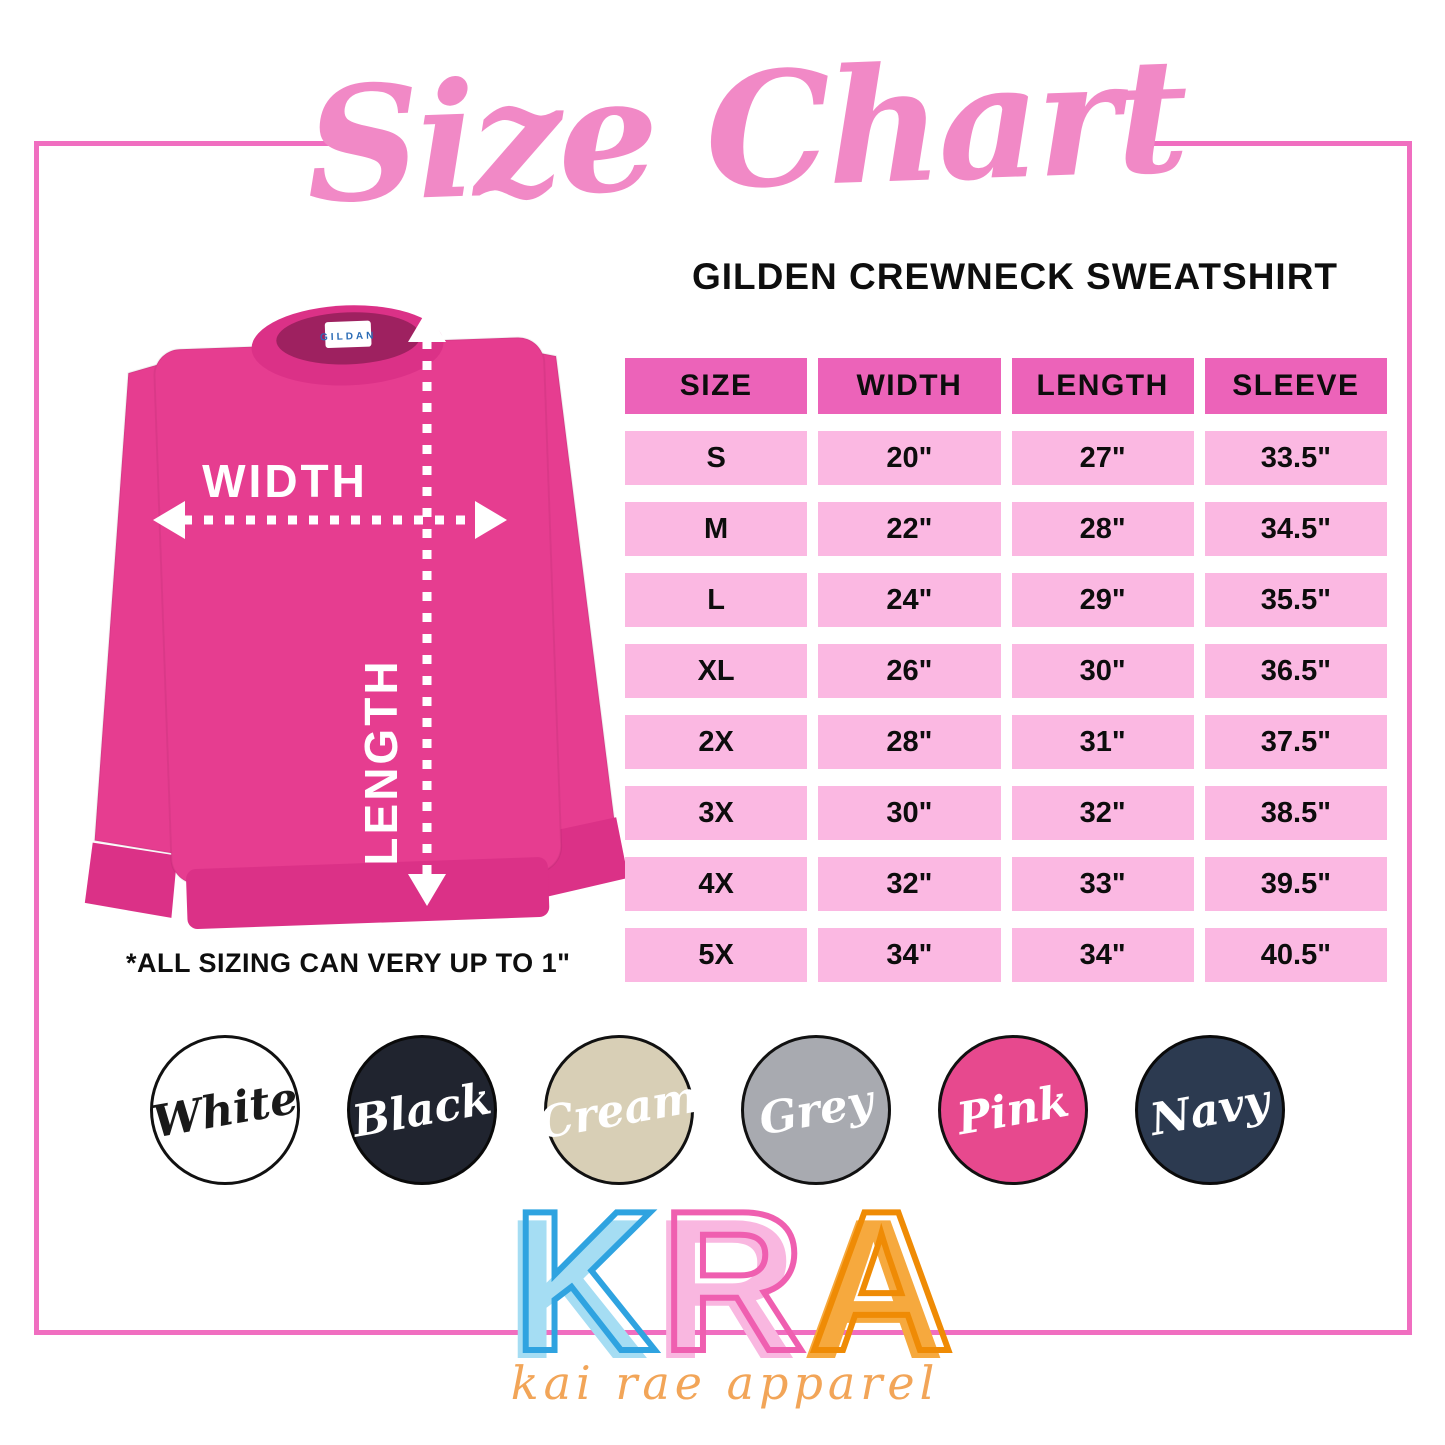  Describe the element at coordinates (1295, 884) in the screenshot. I see `table-cell: 39.5"` at that location.